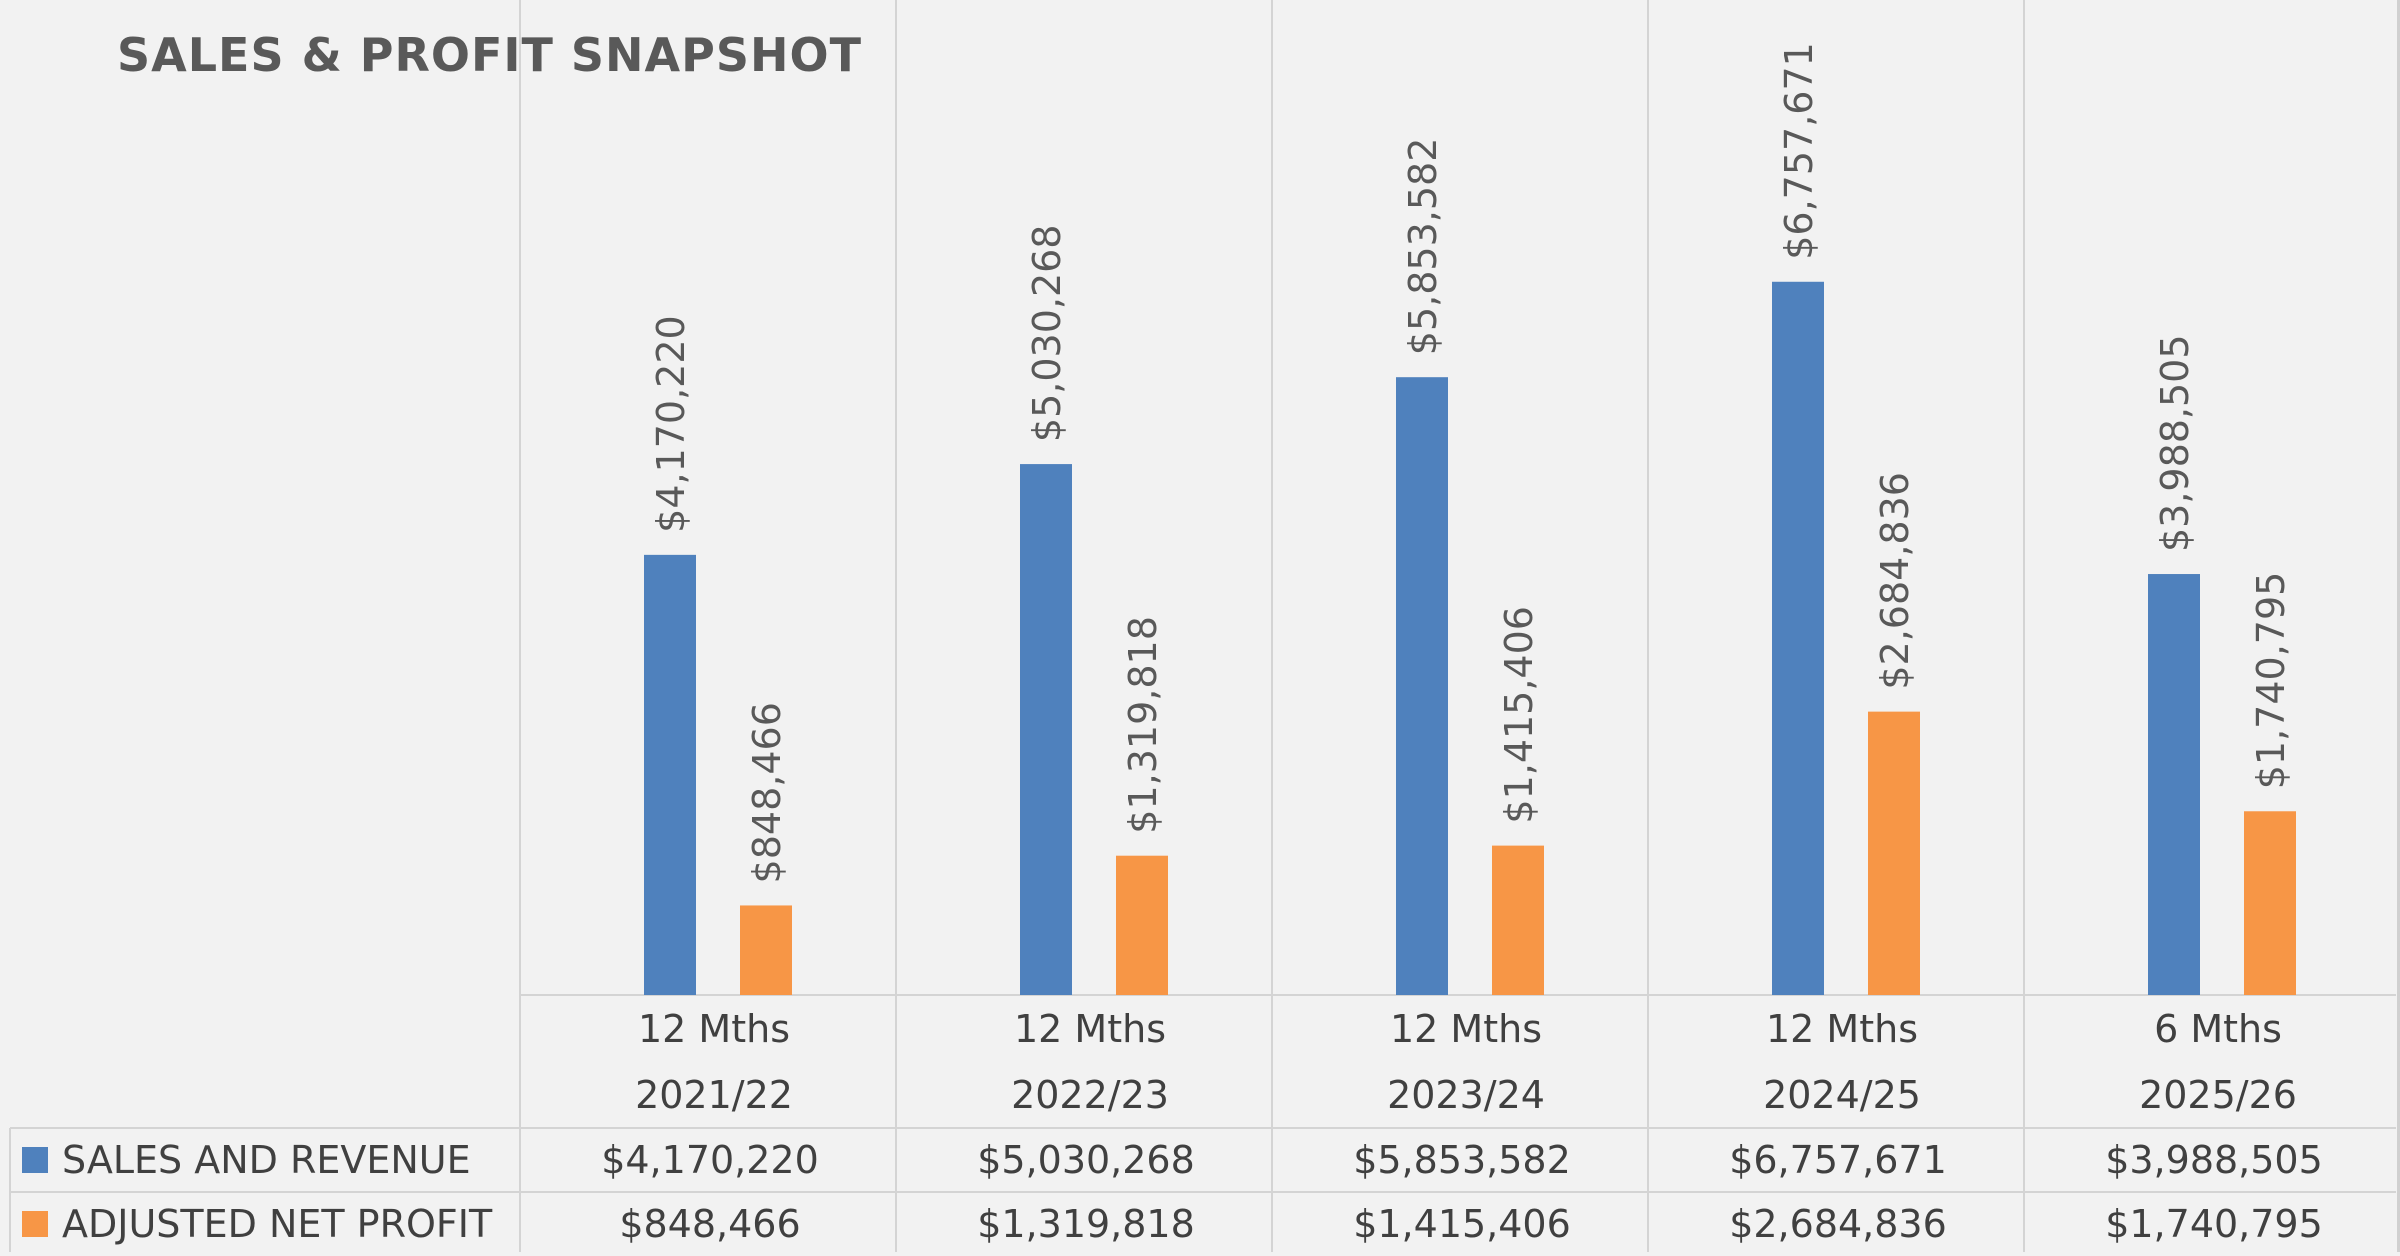 The image size is (2400, 1256). I want to click on table-cell-sales: $5,853,582, so click(1462, 1160).